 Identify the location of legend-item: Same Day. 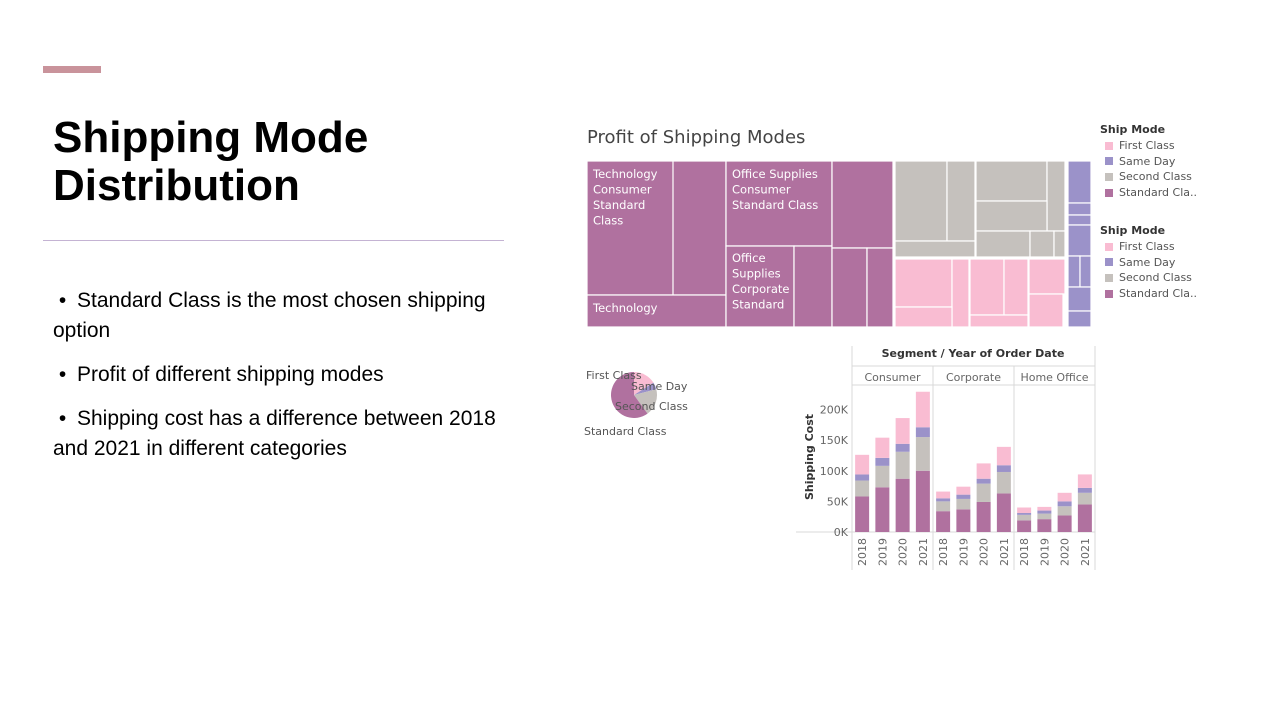
(1148, 263).